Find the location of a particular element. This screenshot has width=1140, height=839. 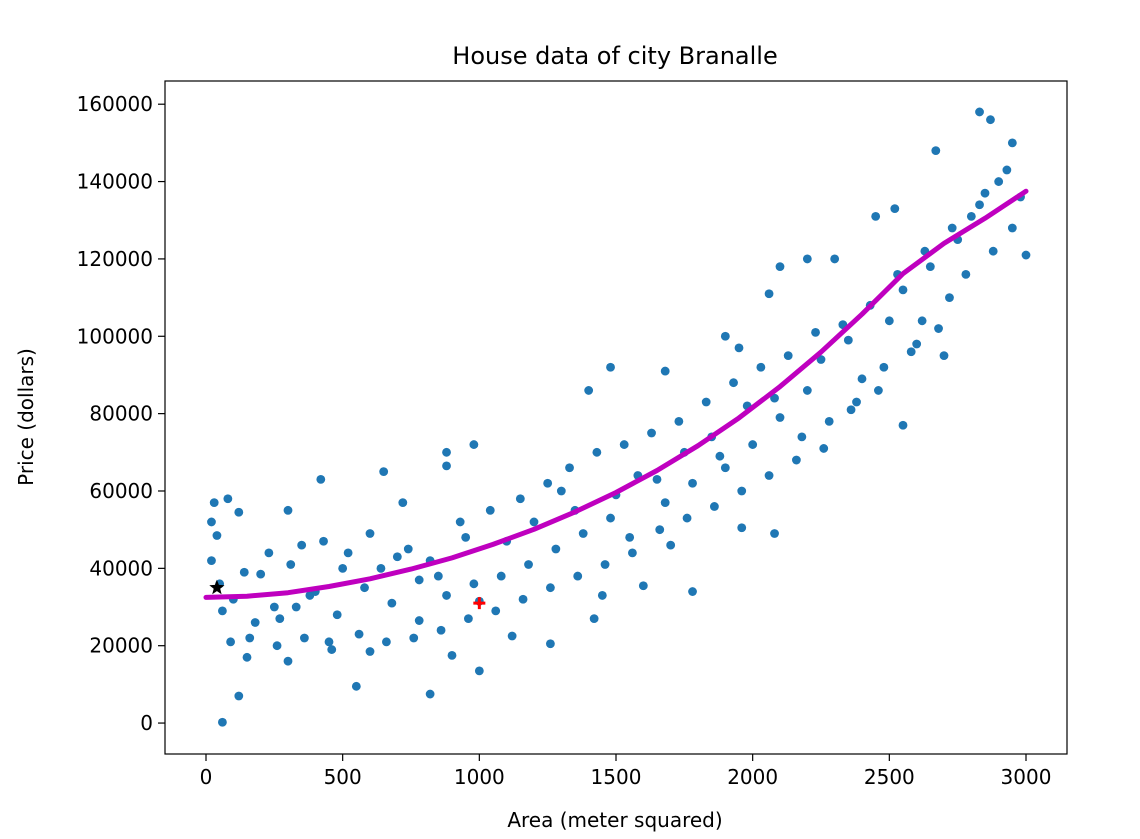

x-axis-label: Area (meter squared) is located at coordinates (614, 820).